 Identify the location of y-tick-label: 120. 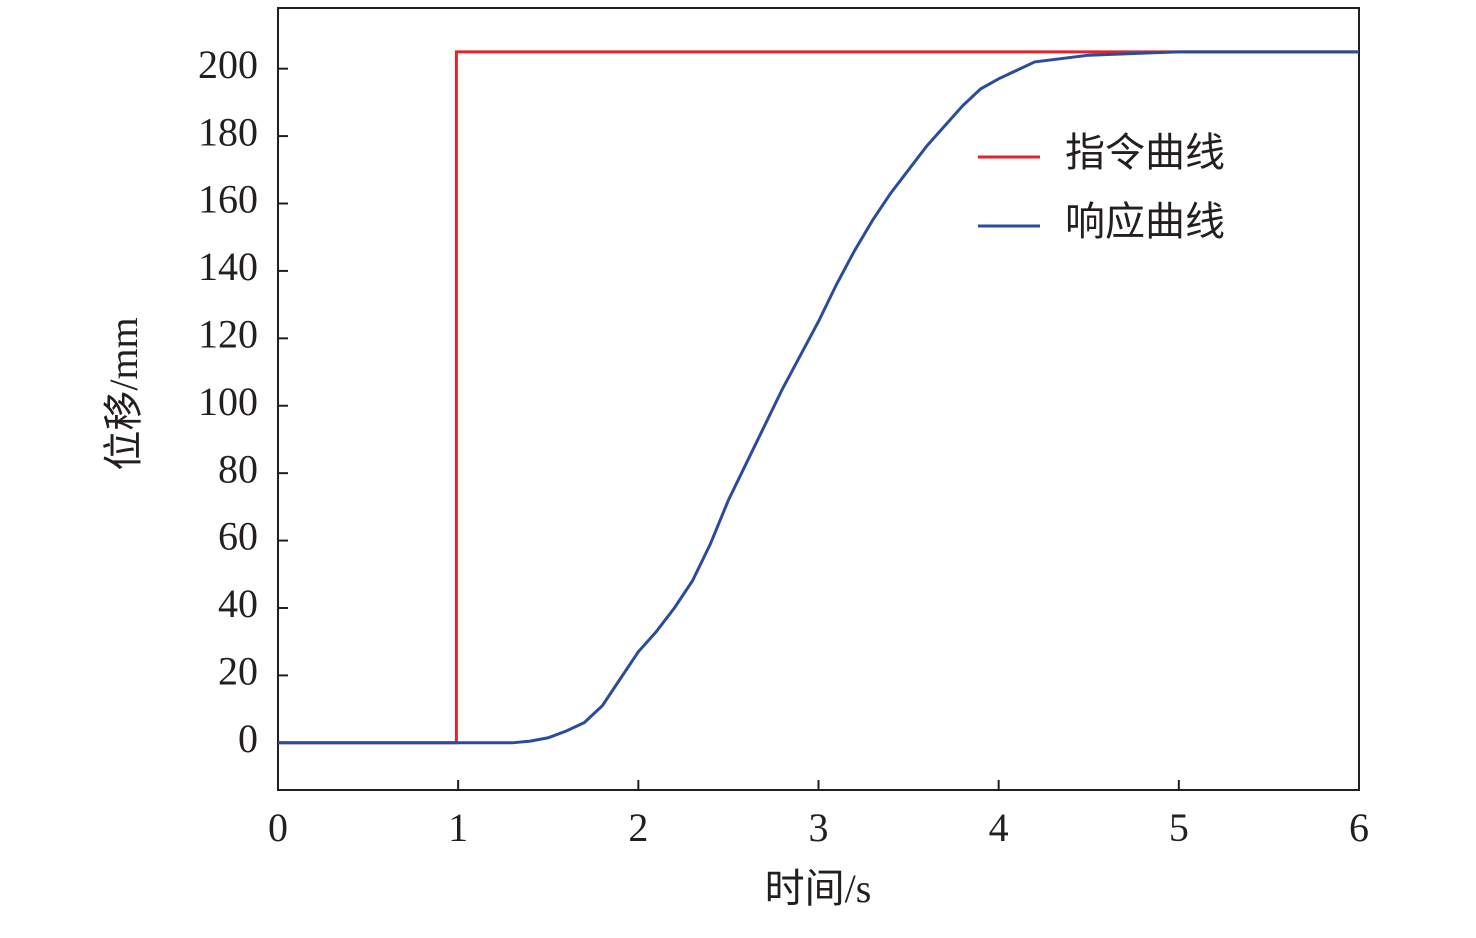
(228, 333).